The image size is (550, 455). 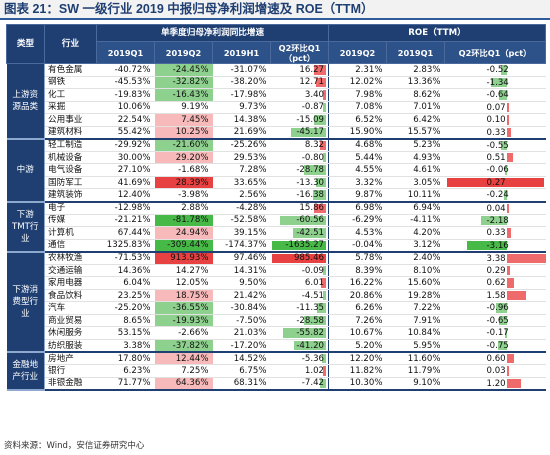 What do you see at coordinates (241, 296) in the screenshot?
I see `growth-h1-cell: 21.42%` at bounding box center [241, 296].